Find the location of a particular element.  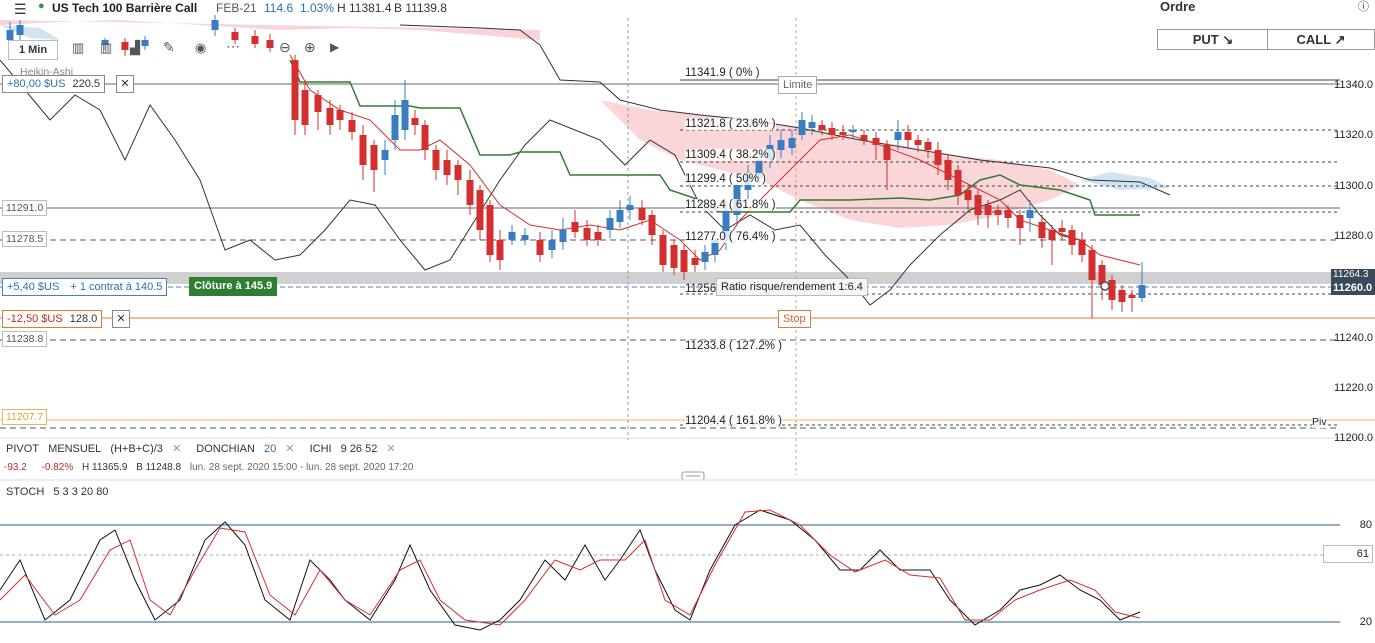

limit-order-tag: +80,00 $US 220.5 is located at coordinates (53, 84).